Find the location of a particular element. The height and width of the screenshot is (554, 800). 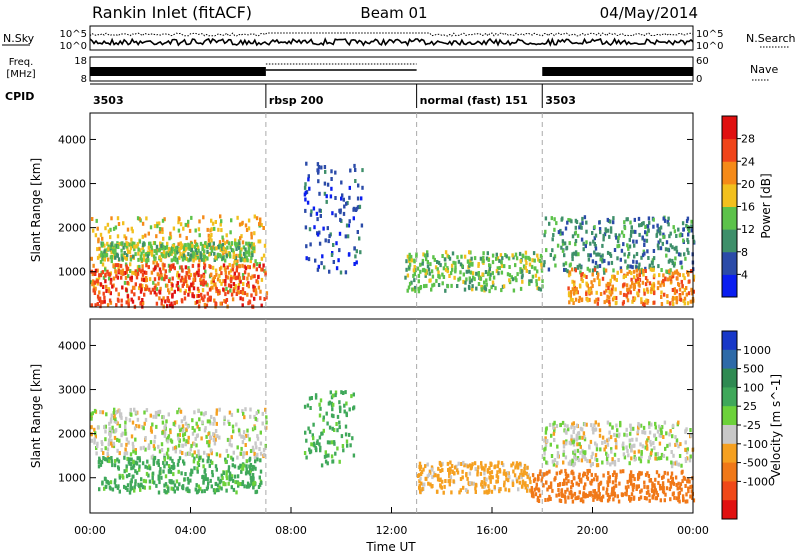

date-title: 04/May/2014 is located at coordinates (649, 13).